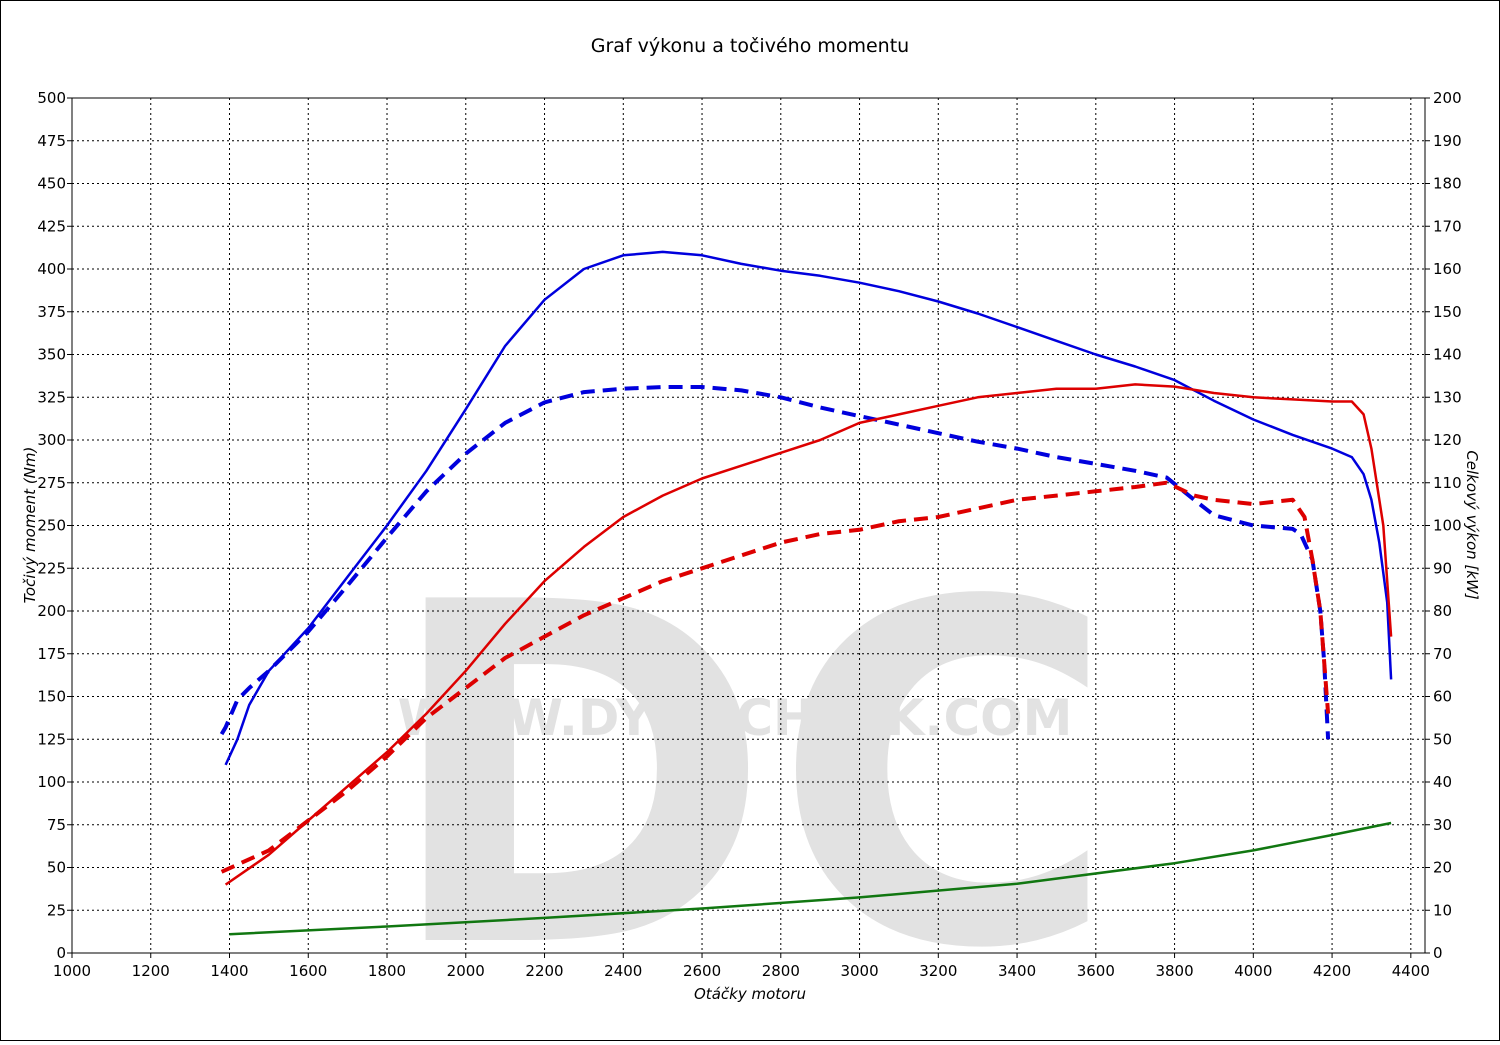 The height and width of the screenshot is (1045, 1500). Describe the element at coordinates (51, 269) in the screenshot. I see `y-tick-label: 400` at that location.